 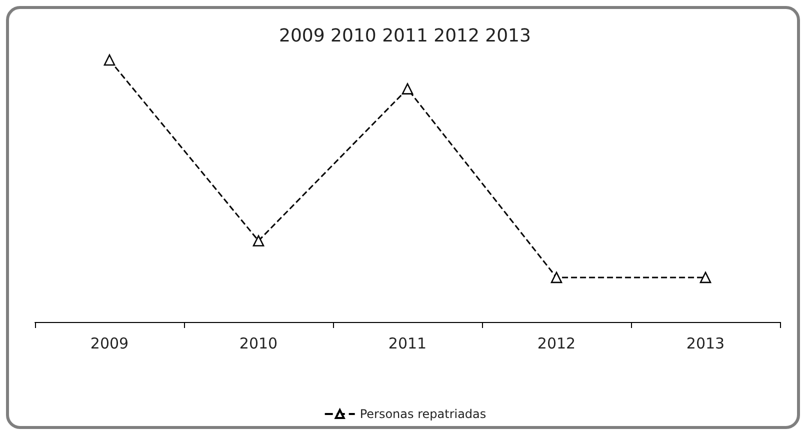 What do you see at coordinates (705, 343) in the screenshot?
I see `x-tick-label: 2013` at bounding box center [705, 343].